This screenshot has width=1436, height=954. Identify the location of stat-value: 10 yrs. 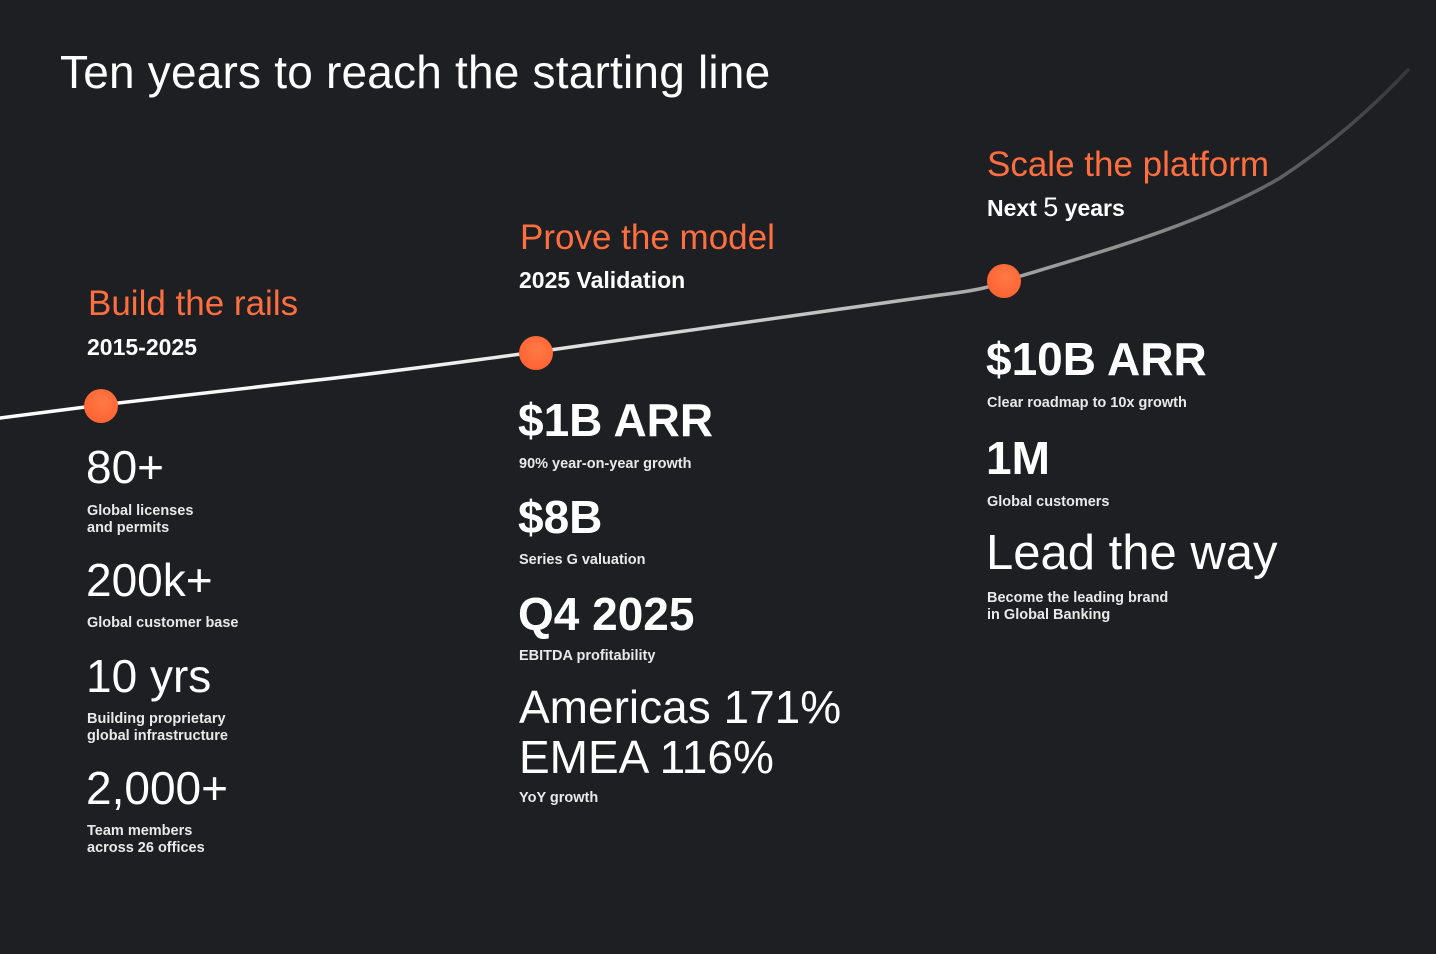
(149, 676).